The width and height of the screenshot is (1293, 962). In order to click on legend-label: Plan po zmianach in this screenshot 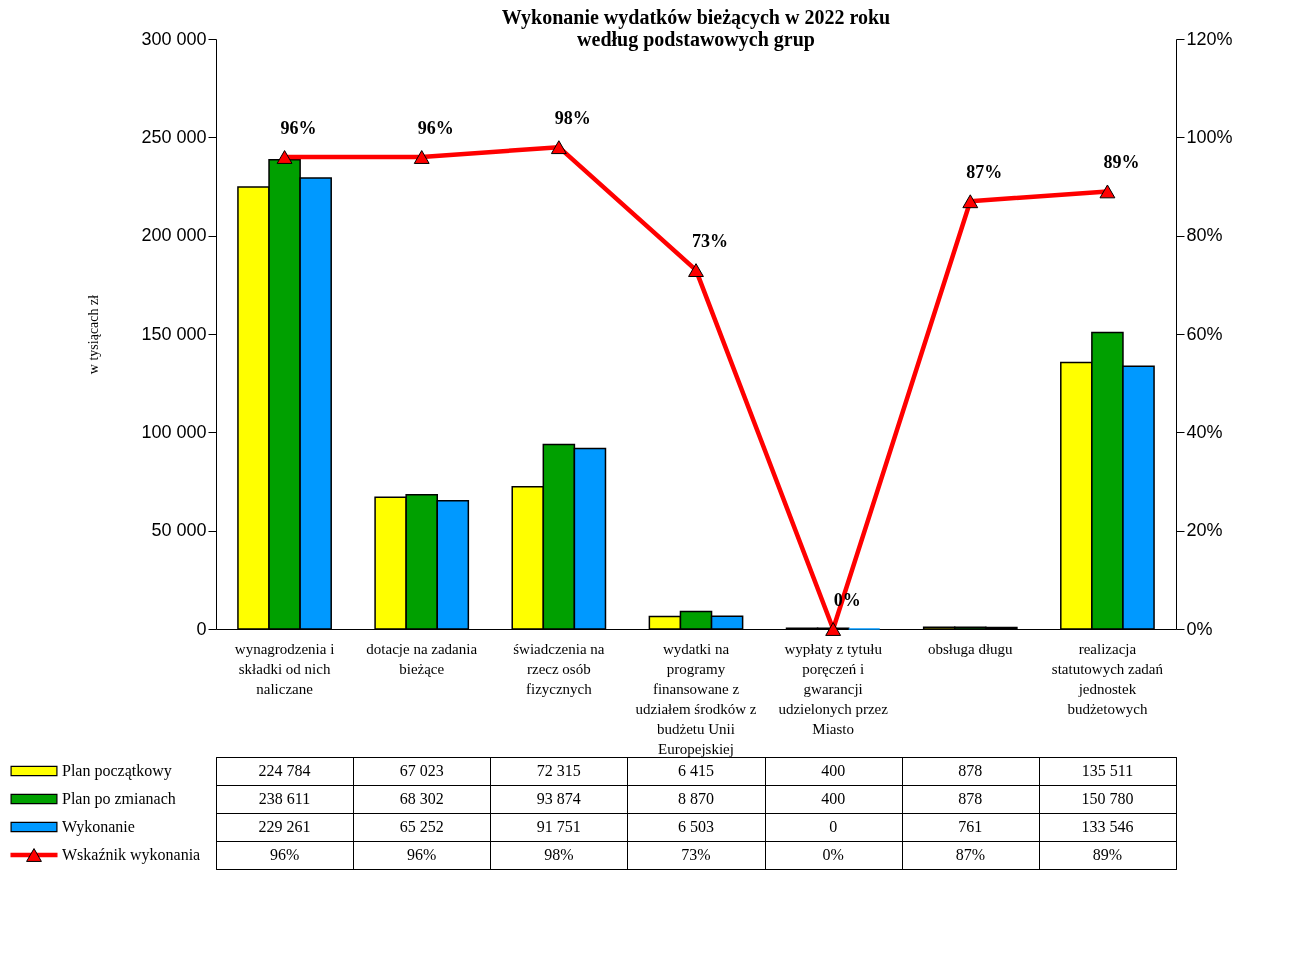, I will do `click(119, 799)`.